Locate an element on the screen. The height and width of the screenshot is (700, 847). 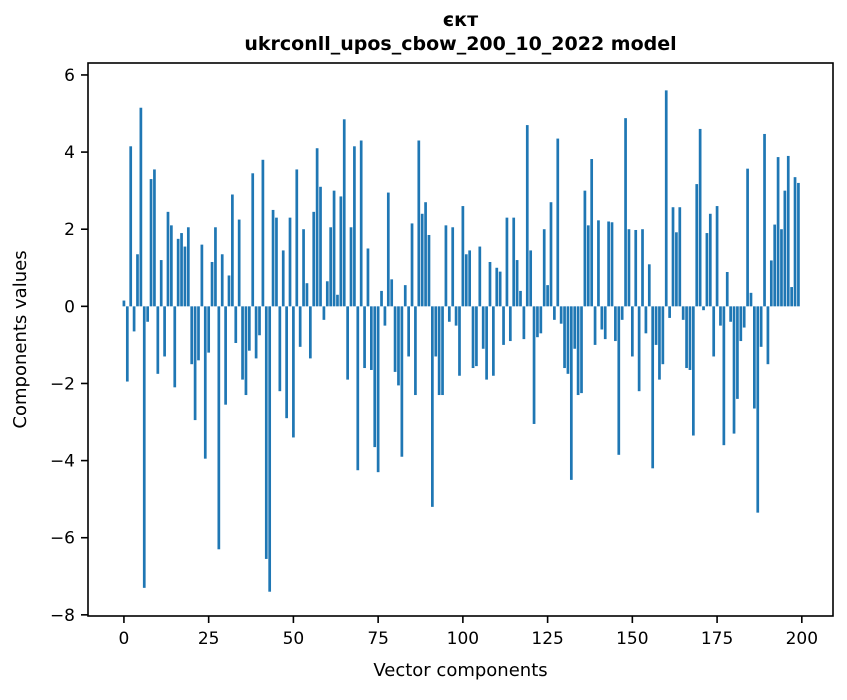
x-tick-label: 175 is located at coordinates (717, 639).